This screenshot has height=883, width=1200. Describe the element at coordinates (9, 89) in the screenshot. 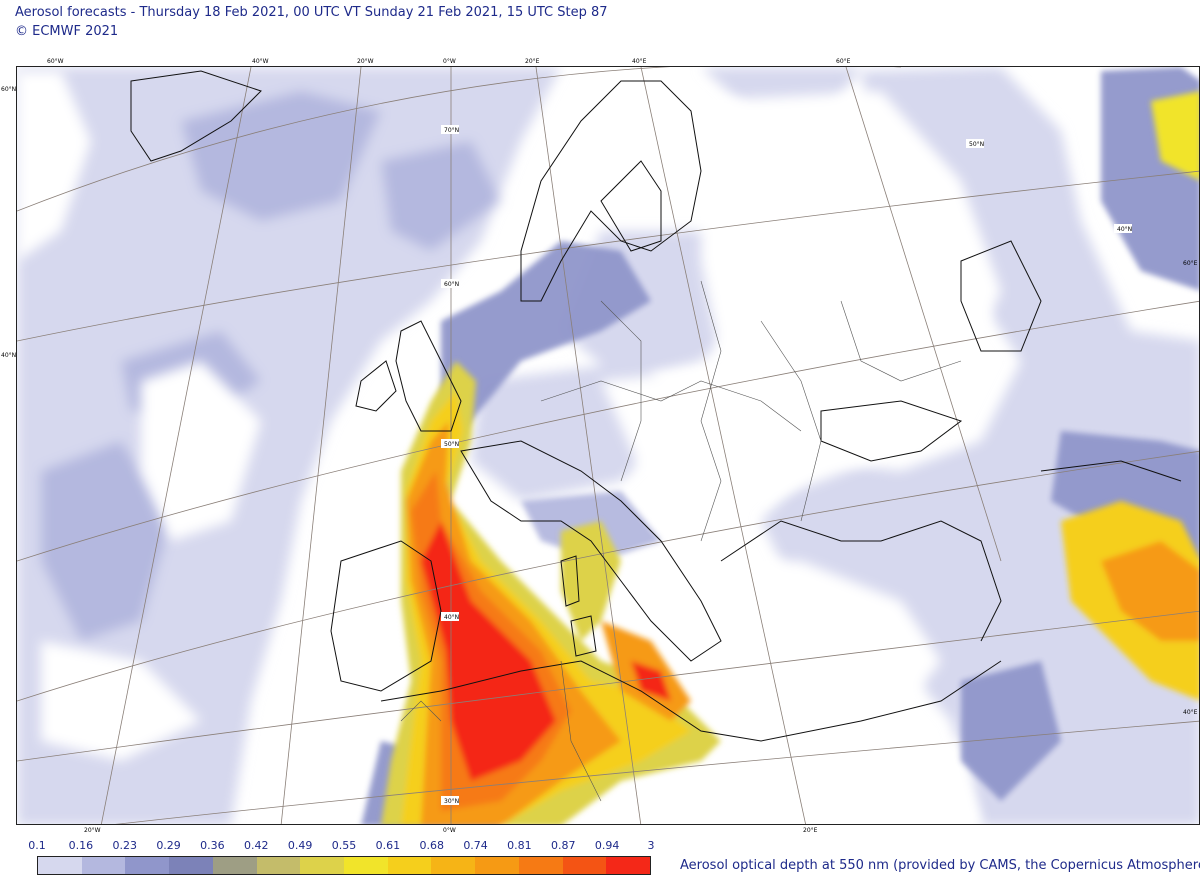

I see `left-tick-60n: 60°N` at that location.